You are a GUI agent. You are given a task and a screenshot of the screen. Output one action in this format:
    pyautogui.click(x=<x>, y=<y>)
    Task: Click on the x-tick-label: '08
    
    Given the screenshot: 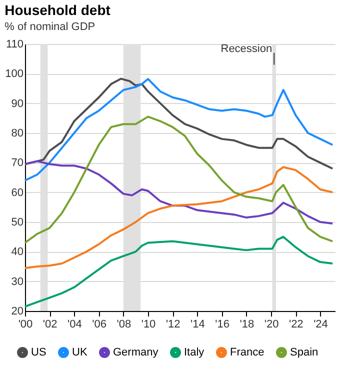 What is the action you would take?
    pyautogui.click(x=124, y=324)
    